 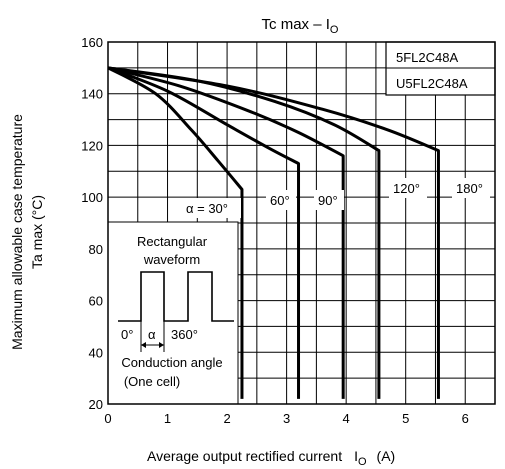 I want to click on series-label-180: 180°, so click(x=469, y=188).